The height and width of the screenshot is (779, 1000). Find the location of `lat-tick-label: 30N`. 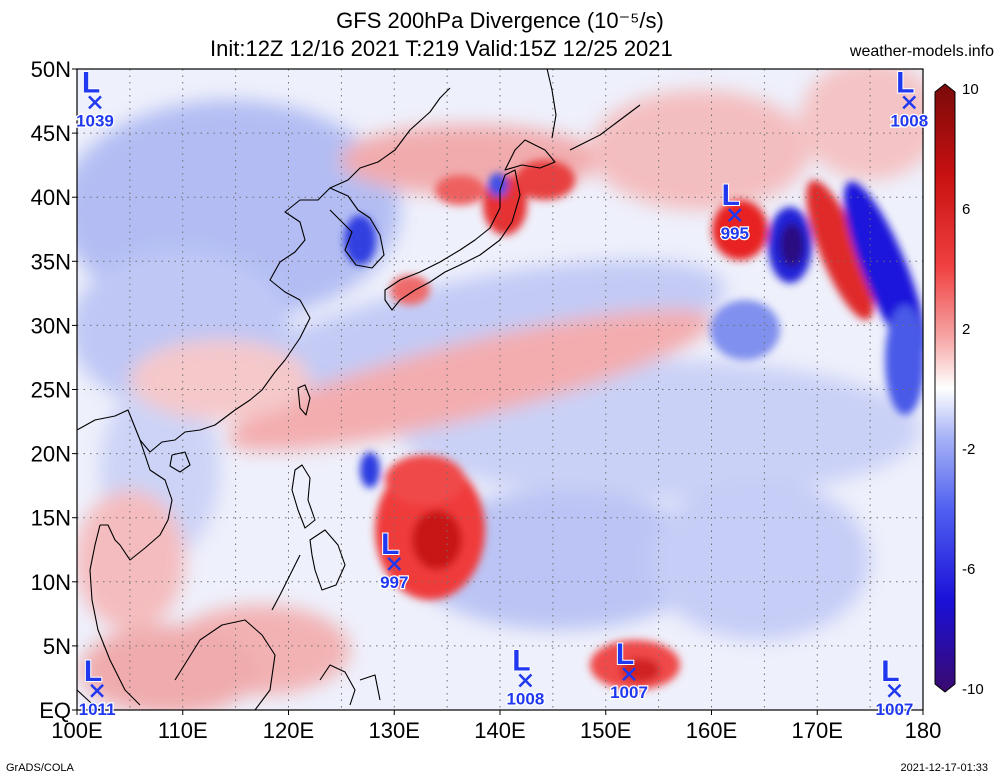

lat-tick-label: 30N is located at coordinates (51, 325).